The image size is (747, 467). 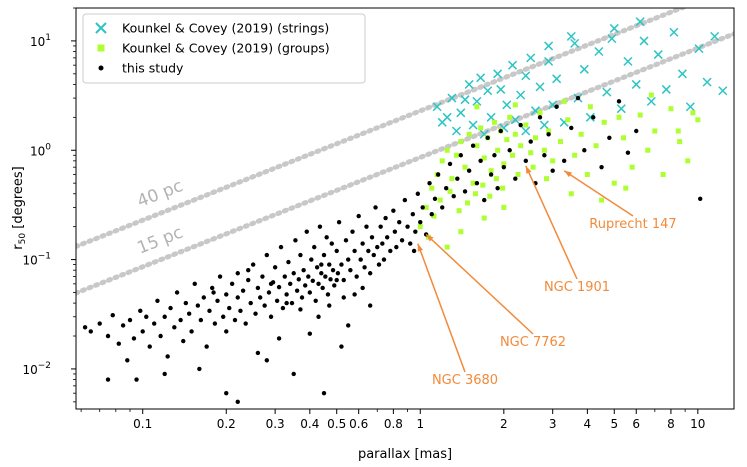 What do you see at coordinates (226, 424) in the screenshot?
I see `x-tick-label: 0.2` at bounding box center [226, 424].